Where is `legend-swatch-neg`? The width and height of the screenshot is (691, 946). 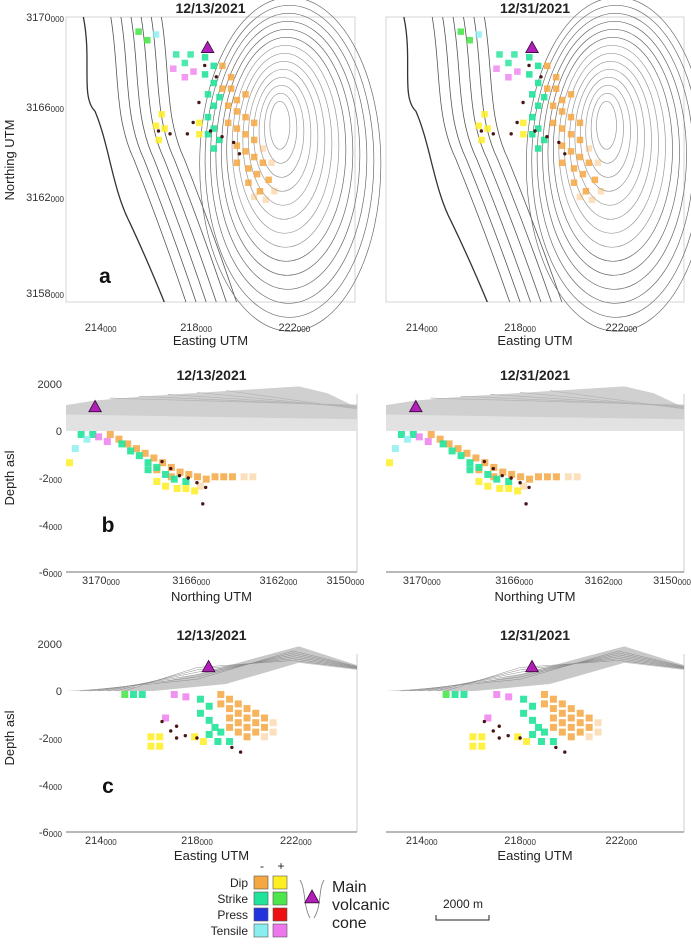 legend-swatch-neg is located at coordinates (261, 914).